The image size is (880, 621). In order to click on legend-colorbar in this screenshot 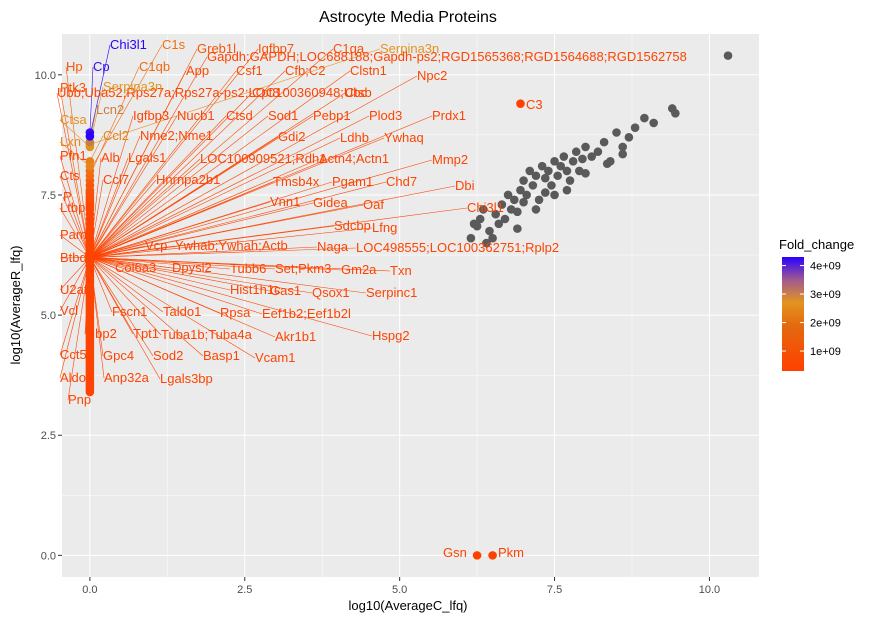, I will do `click(793, 314)`.